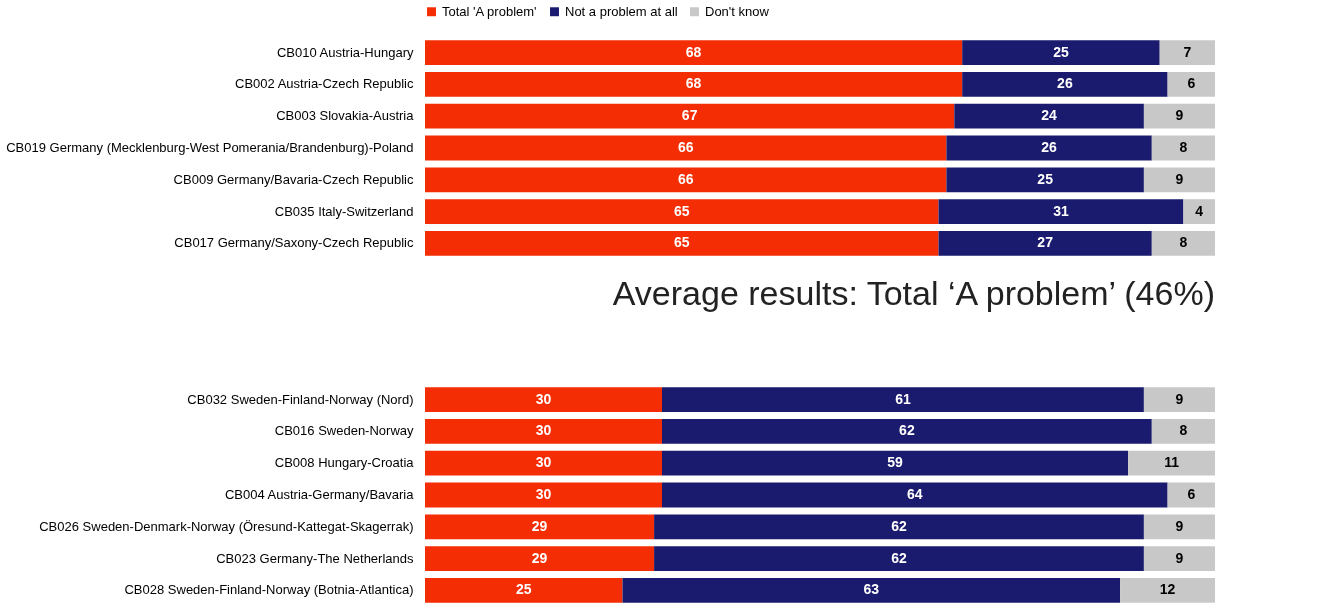 The width and height of the screenshot is (1336, 604). I want to click on legend-label: Not a problem at all, so click(621, 11).